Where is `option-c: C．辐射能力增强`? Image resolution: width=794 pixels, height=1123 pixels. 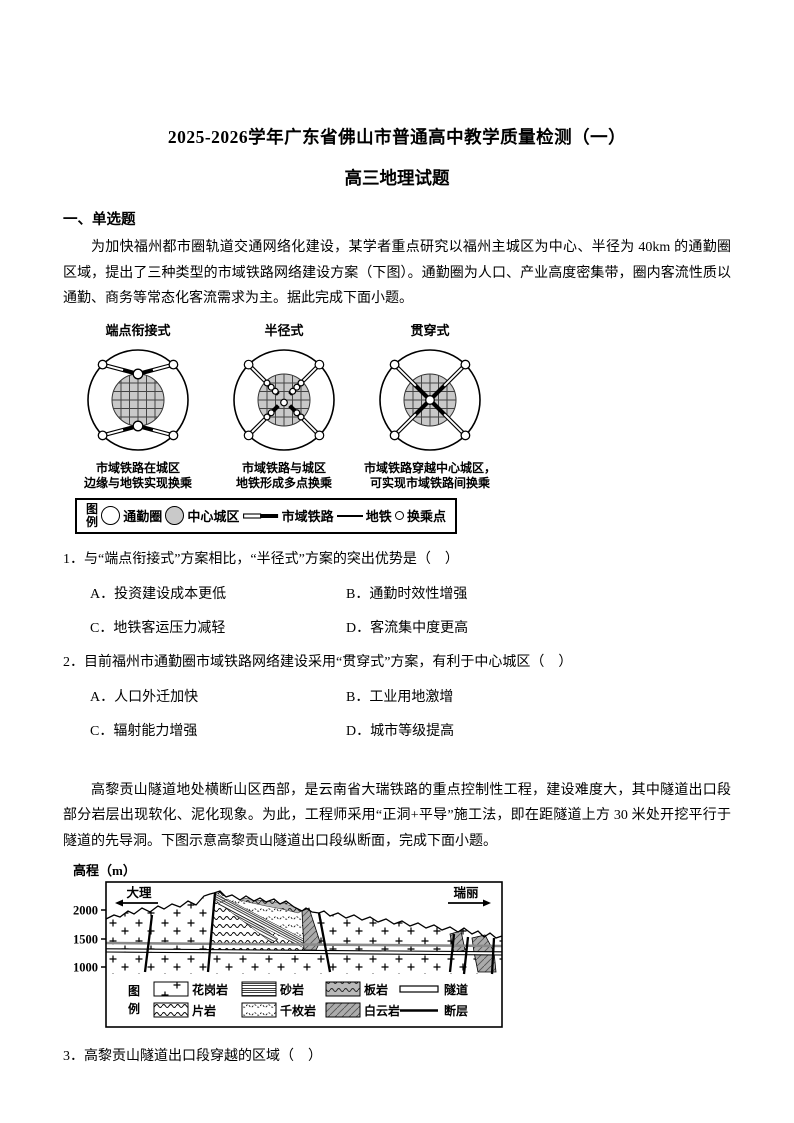
option-c: C．辐射能力增强 is located at coordinates (144, 731).